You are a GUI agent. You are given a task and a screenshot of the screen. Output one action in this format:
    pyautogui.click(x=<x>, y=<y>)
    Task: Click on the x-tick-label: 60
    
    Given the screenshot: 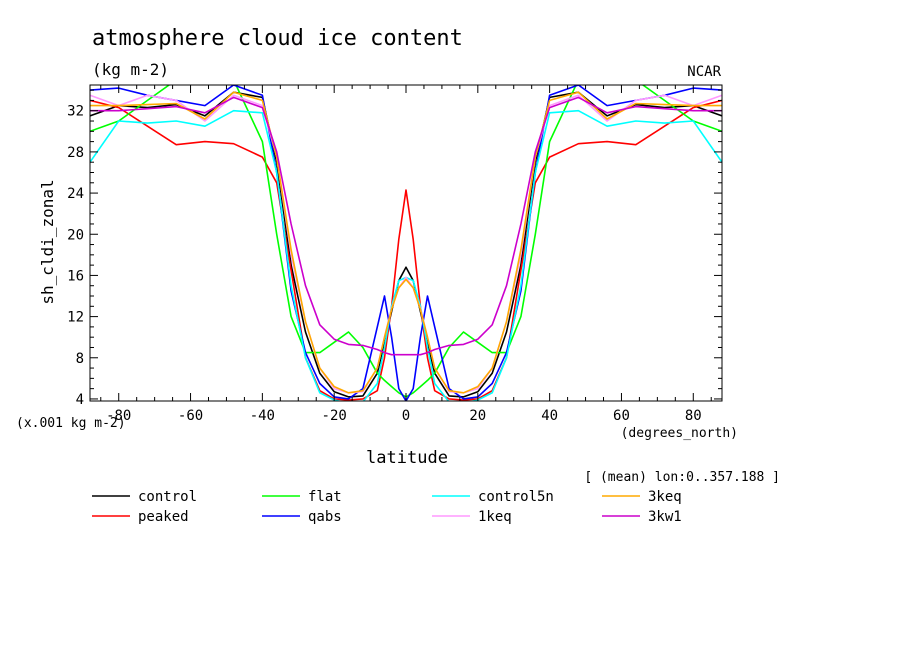 What is the action you would take?
    pyautogui.click(x=621, y=416)
    